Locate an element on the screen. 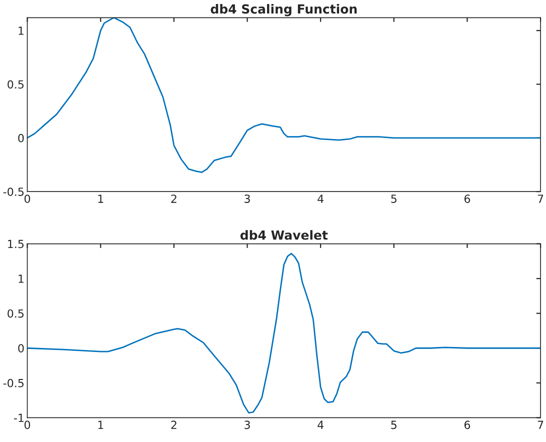 This screenshot has height=442, width=546. chart-title: db4 Wavelet is located at coordinates (284, 235).